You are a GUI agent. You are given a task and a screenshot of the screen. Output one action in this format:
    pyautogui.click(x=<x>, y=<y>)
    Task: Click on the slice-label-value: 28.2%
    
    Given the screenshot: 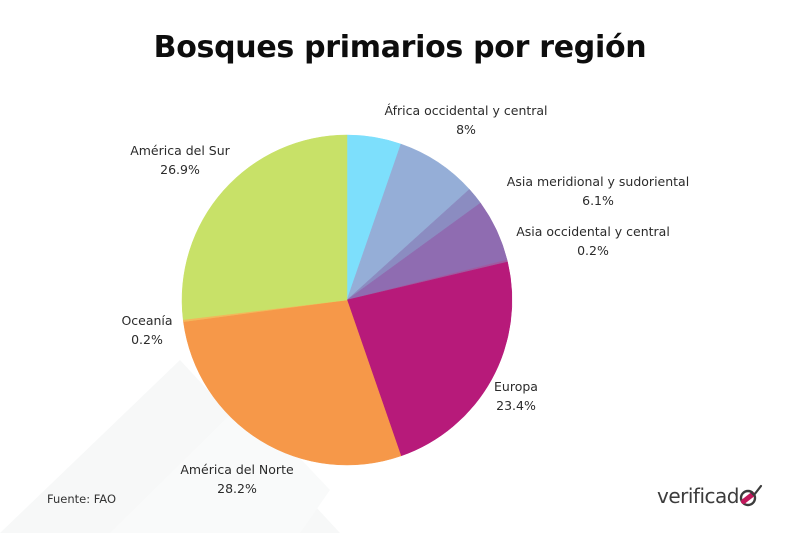 What is the action you would take?
    pyautogui.click(x=237, y=488)
    